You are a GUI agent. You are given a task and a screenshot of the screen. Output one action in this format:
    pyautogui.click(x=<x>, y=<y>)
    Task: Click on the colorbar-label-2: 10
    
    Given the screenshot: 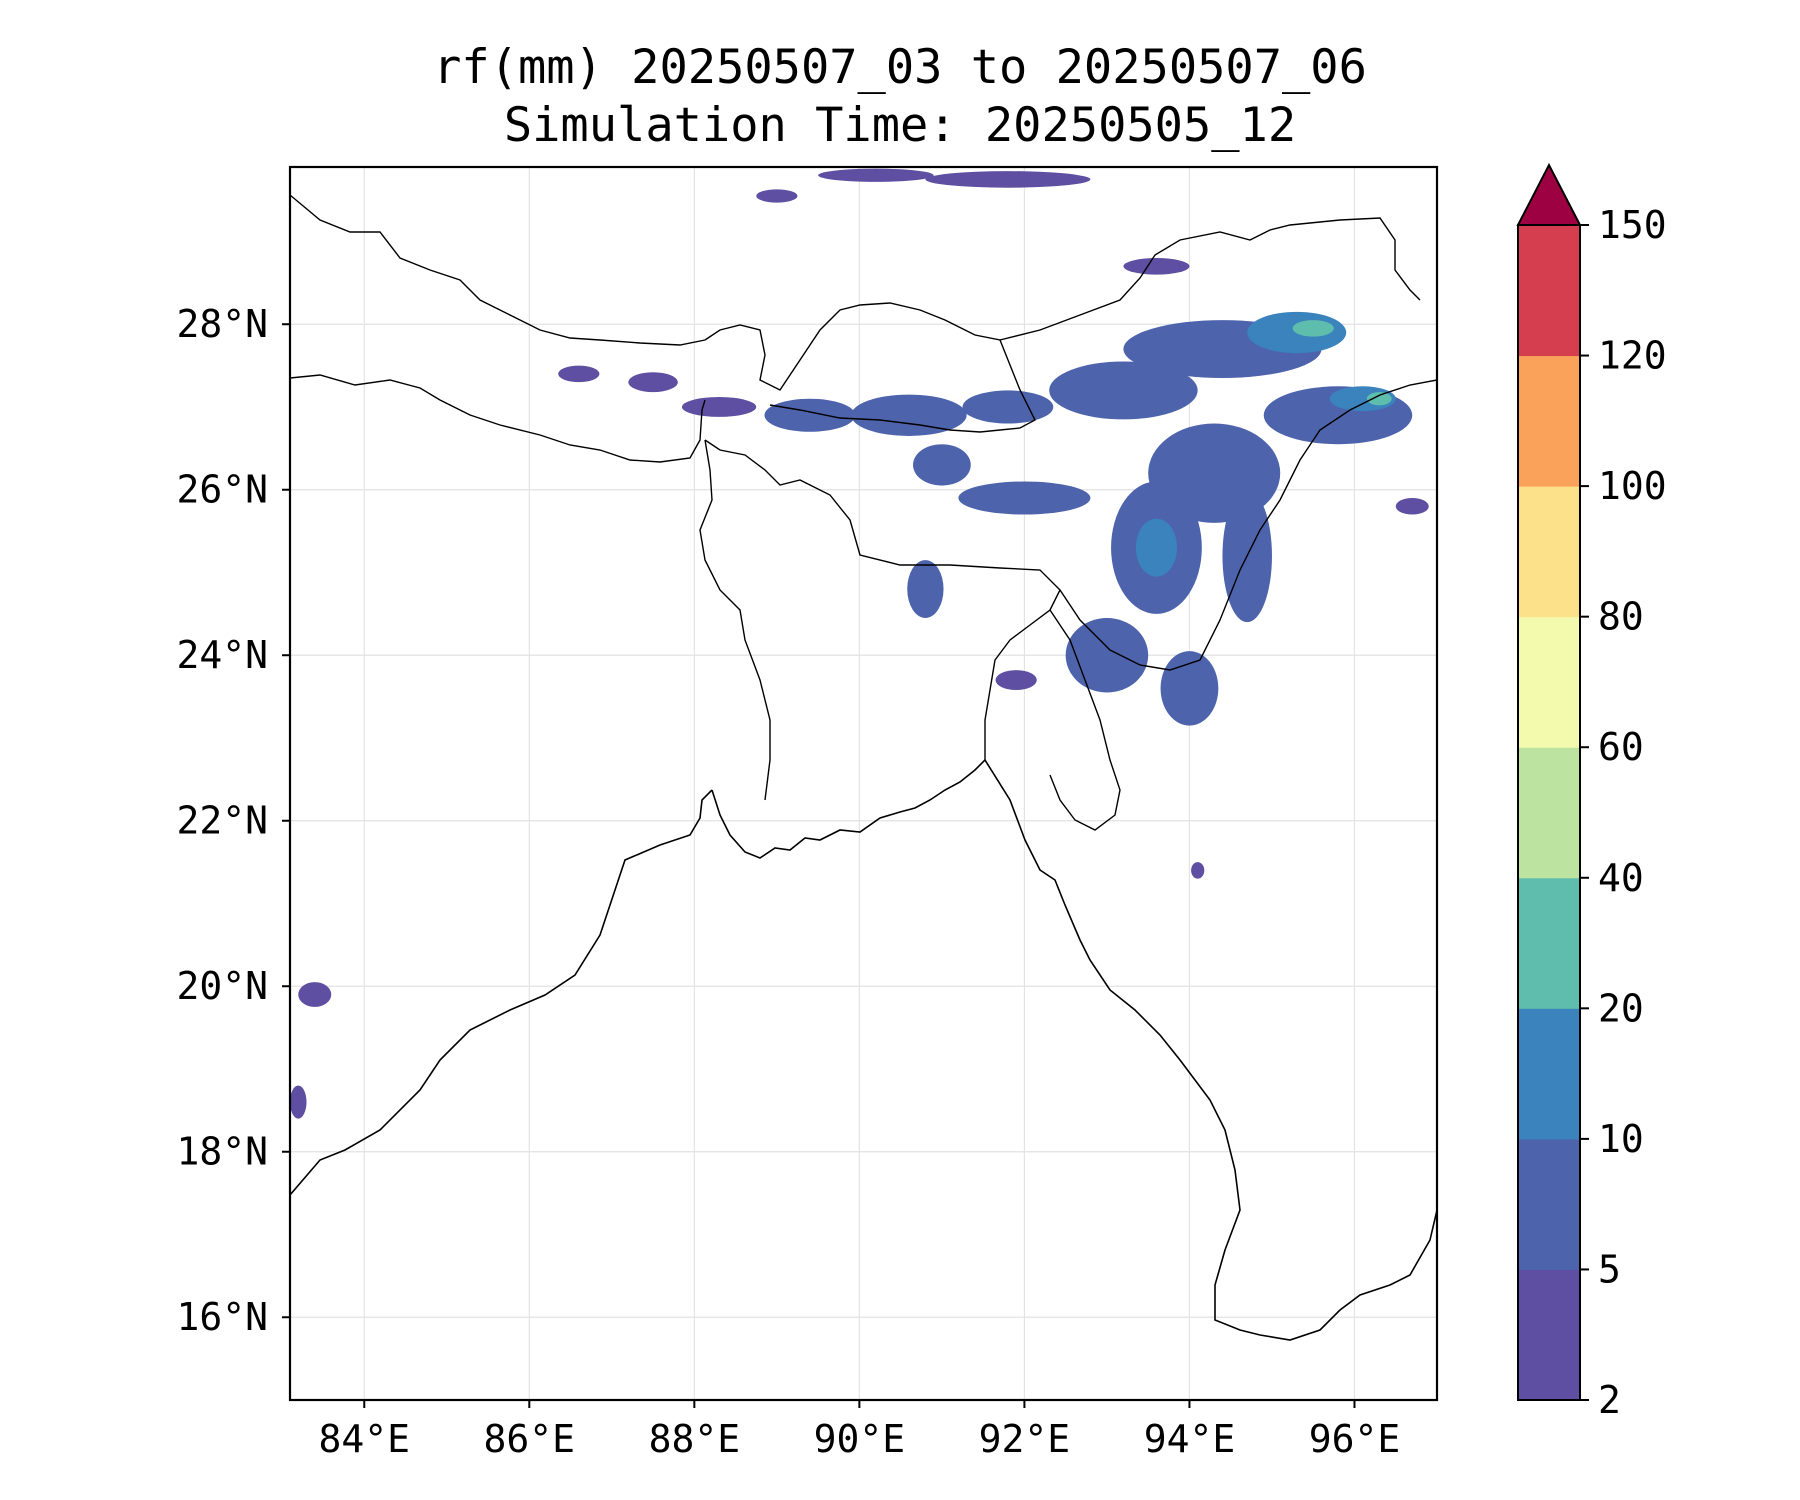 What is the action you would take?
    pyautogui.click(x=1621, y=1139)
    